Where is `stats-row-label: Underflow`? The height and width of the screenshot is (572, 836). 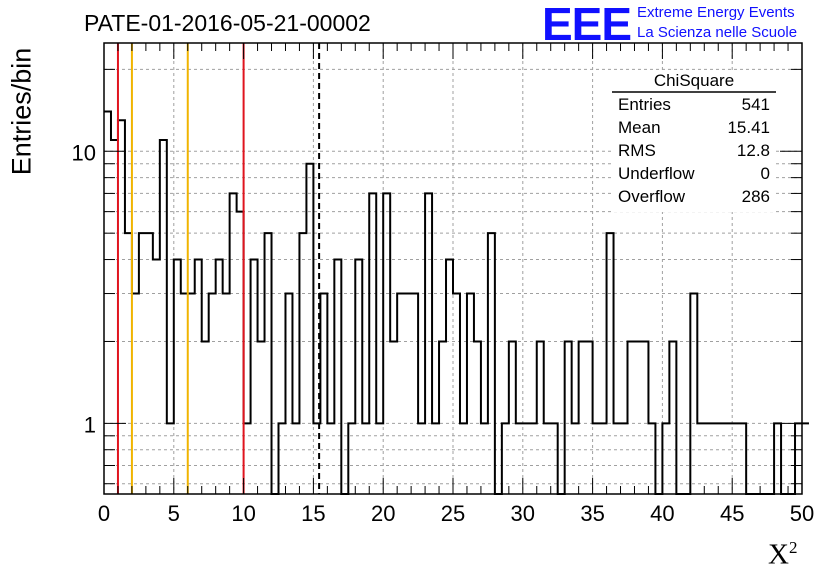
stats-row-label: Underflow is located at coordinates (656, 173).